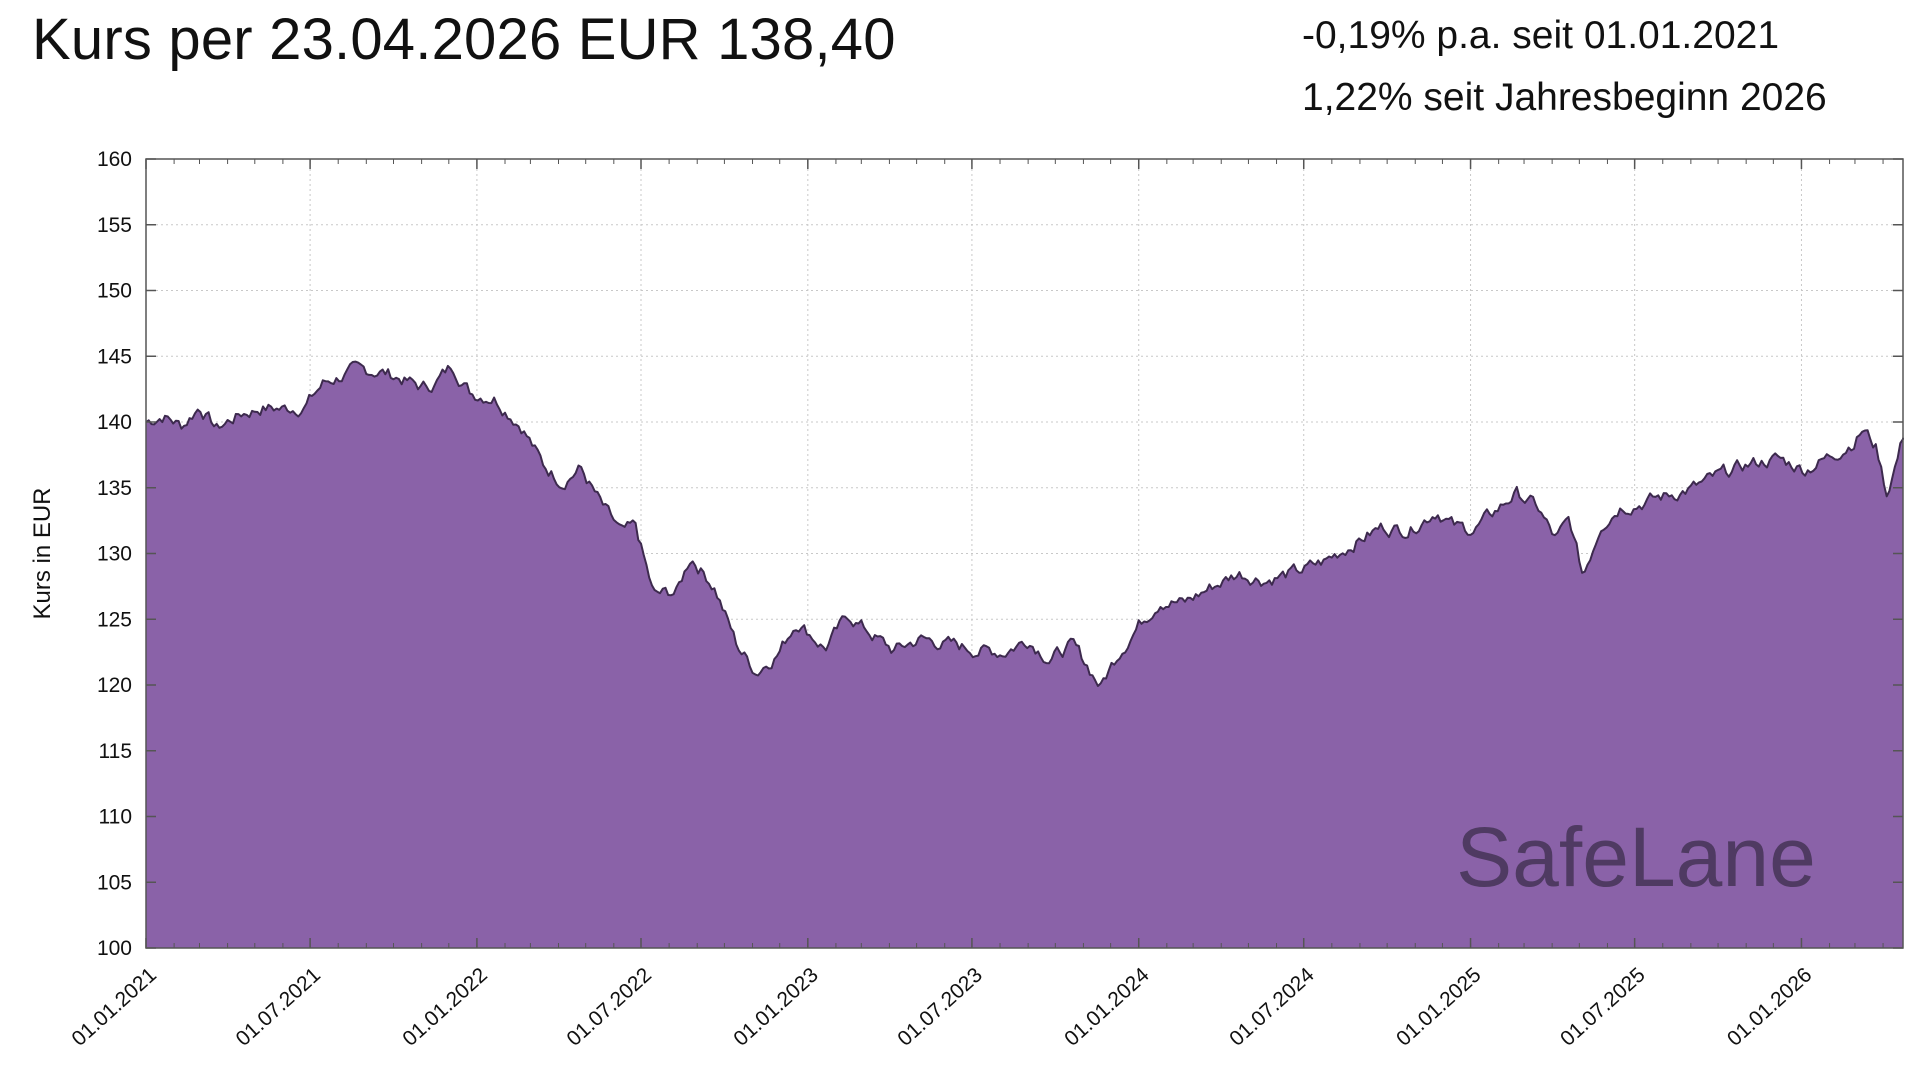  Describe the element at coordinates (1770, 1006) in the screenshot. I see `x-tick-label: 01.01.2026` at that location.